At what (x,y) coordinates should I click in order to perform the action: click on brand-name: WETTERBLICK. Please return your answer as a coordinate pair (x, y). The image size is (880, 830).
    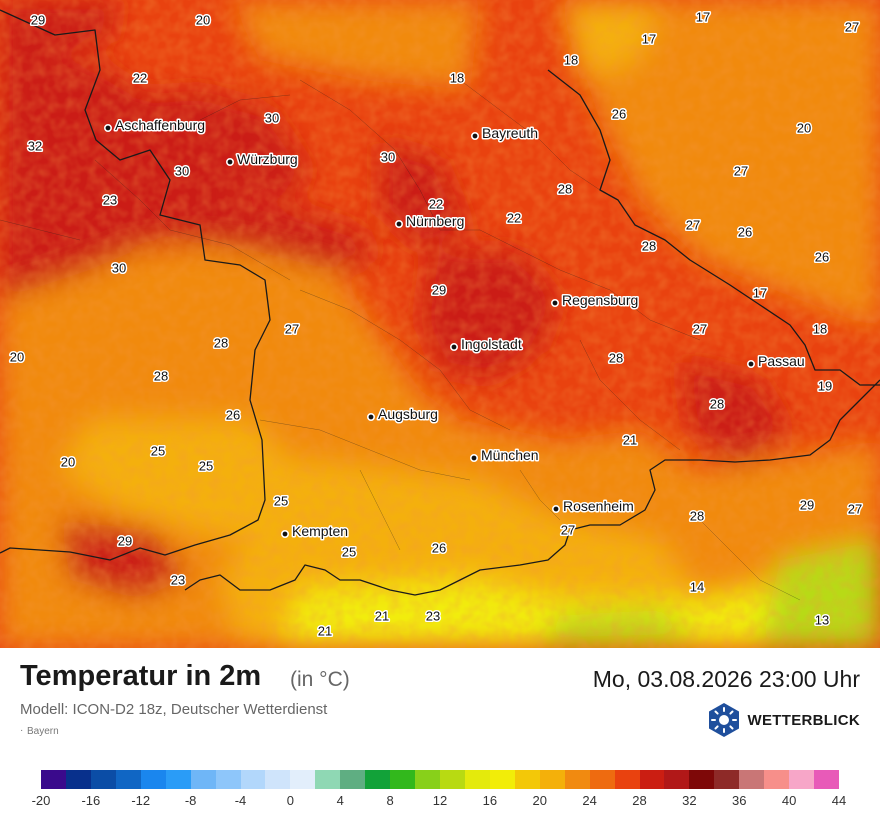
    Looking at the image, I should click on (803, 720).